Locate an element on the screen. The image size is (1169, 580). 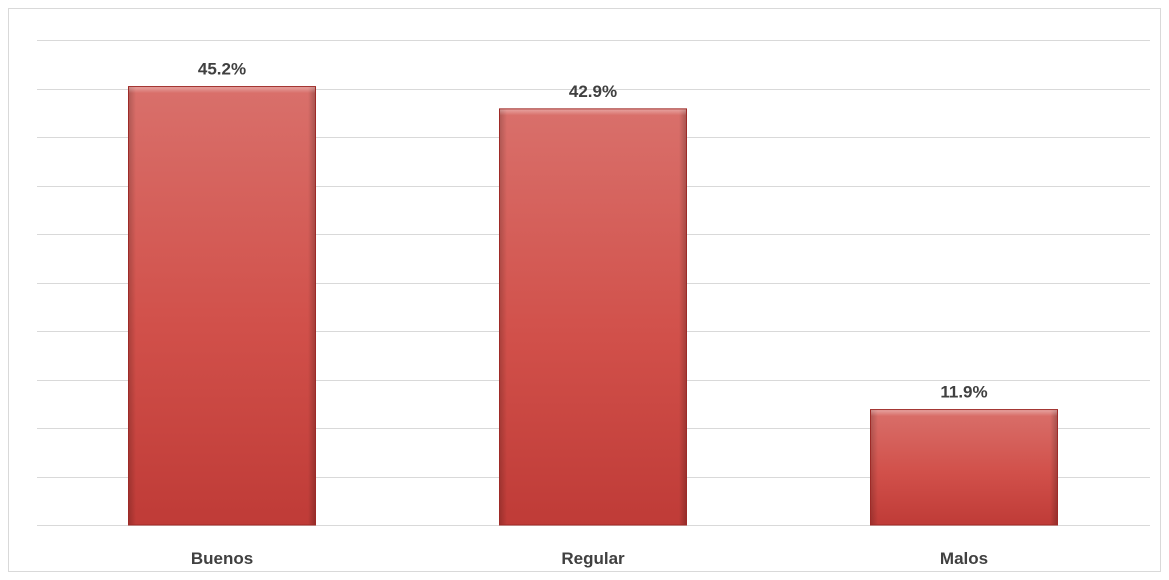
category-label-buenos: Buenos is located at coordinates (222, 558).